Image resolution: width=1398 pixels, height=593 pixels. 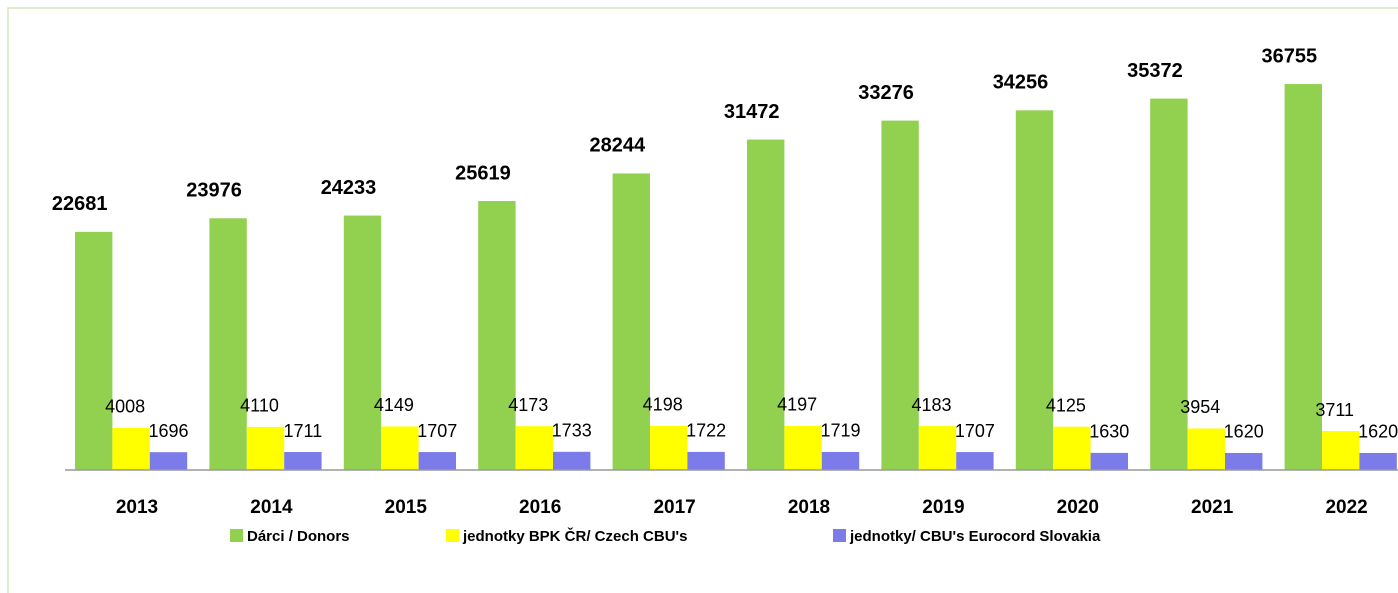 What do you see at coordinates (1200, 407) in the screenshot?
I see `value-label: 3954` at bounding box center [1200, 407].